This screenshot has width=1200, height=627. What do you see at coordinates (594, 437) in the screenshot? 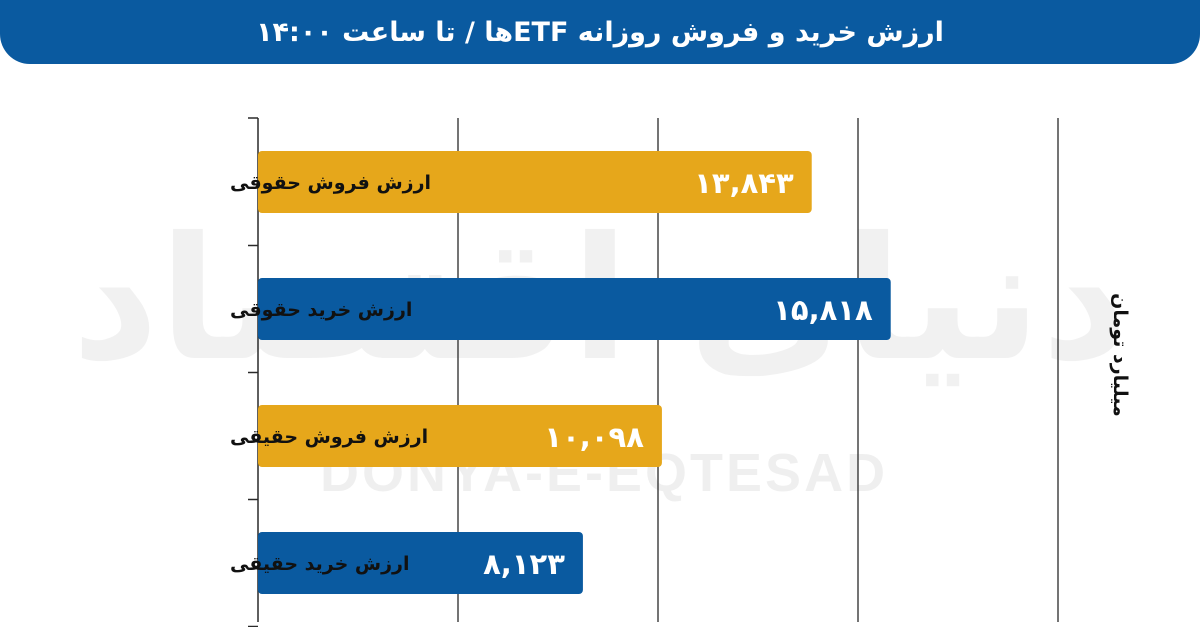
I see `value-label-2: ۱۰,۰۹۸` at bounding box center [594, 437].